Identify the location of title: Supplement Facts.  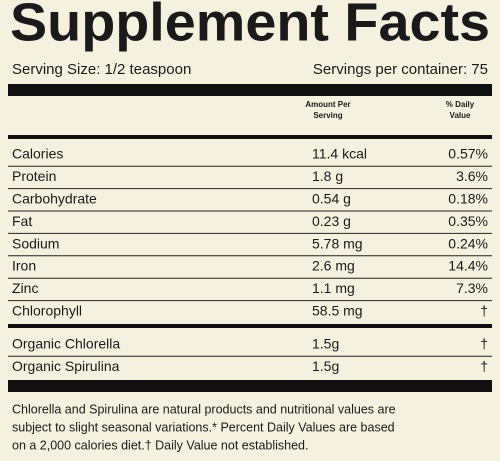
(250, 26).